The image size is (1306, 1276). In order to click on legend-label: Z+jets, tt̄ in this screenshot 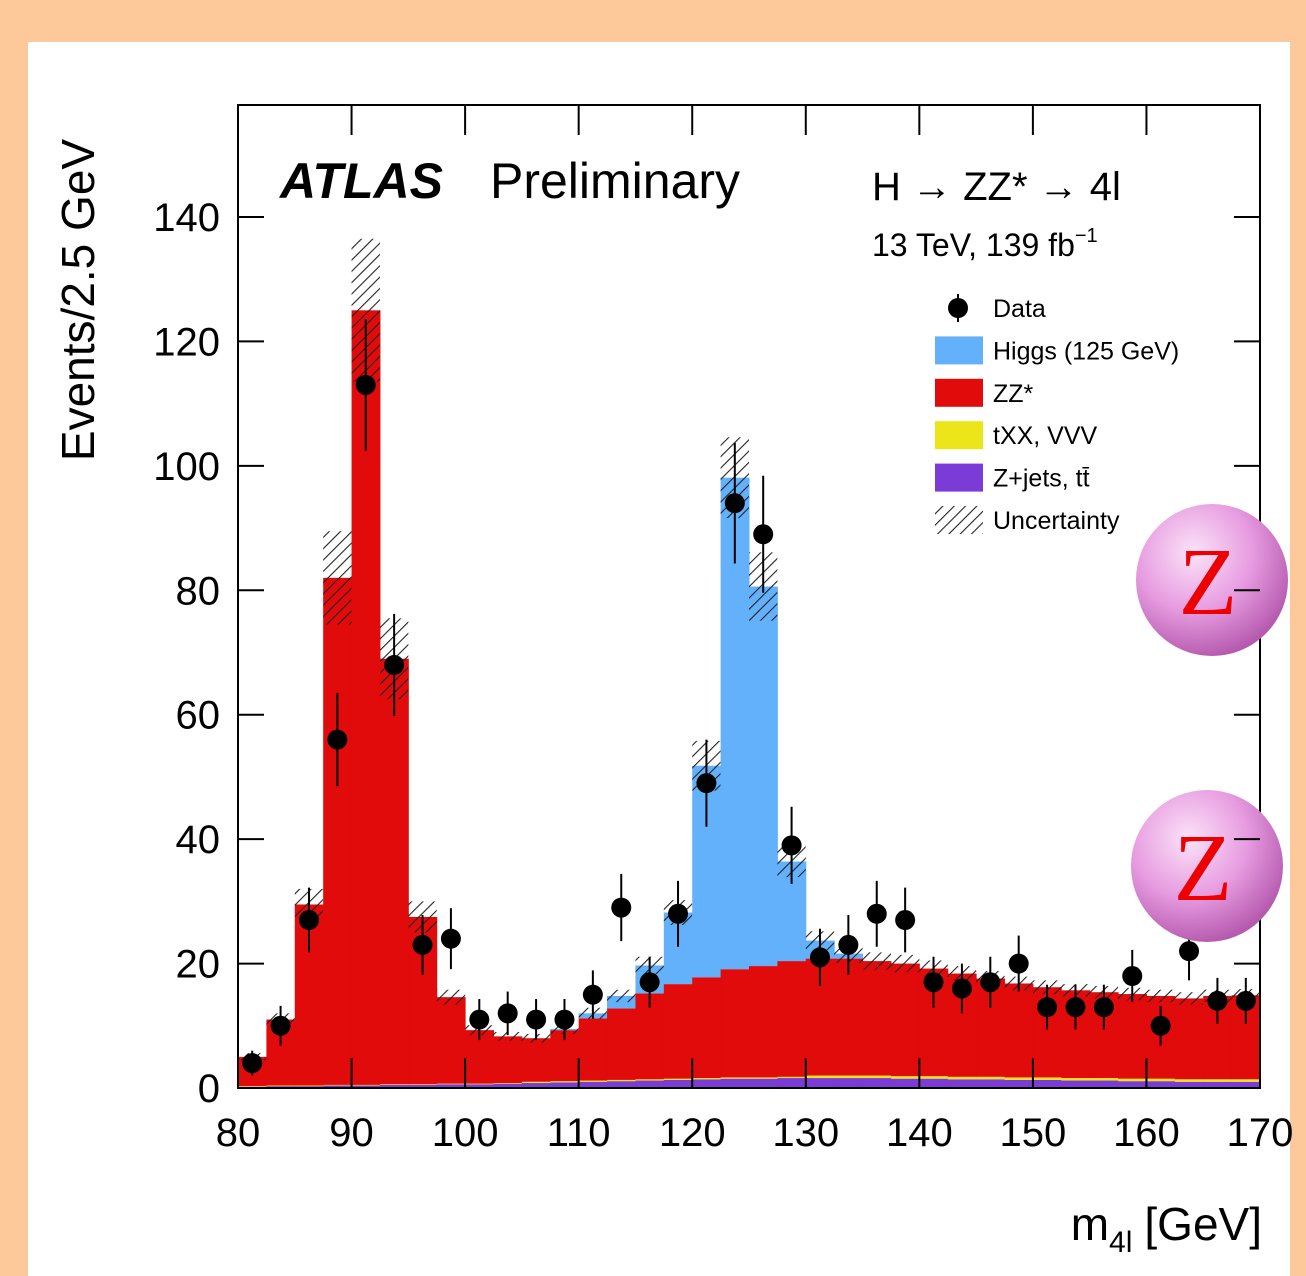, I will do `click(1041, 479)`.